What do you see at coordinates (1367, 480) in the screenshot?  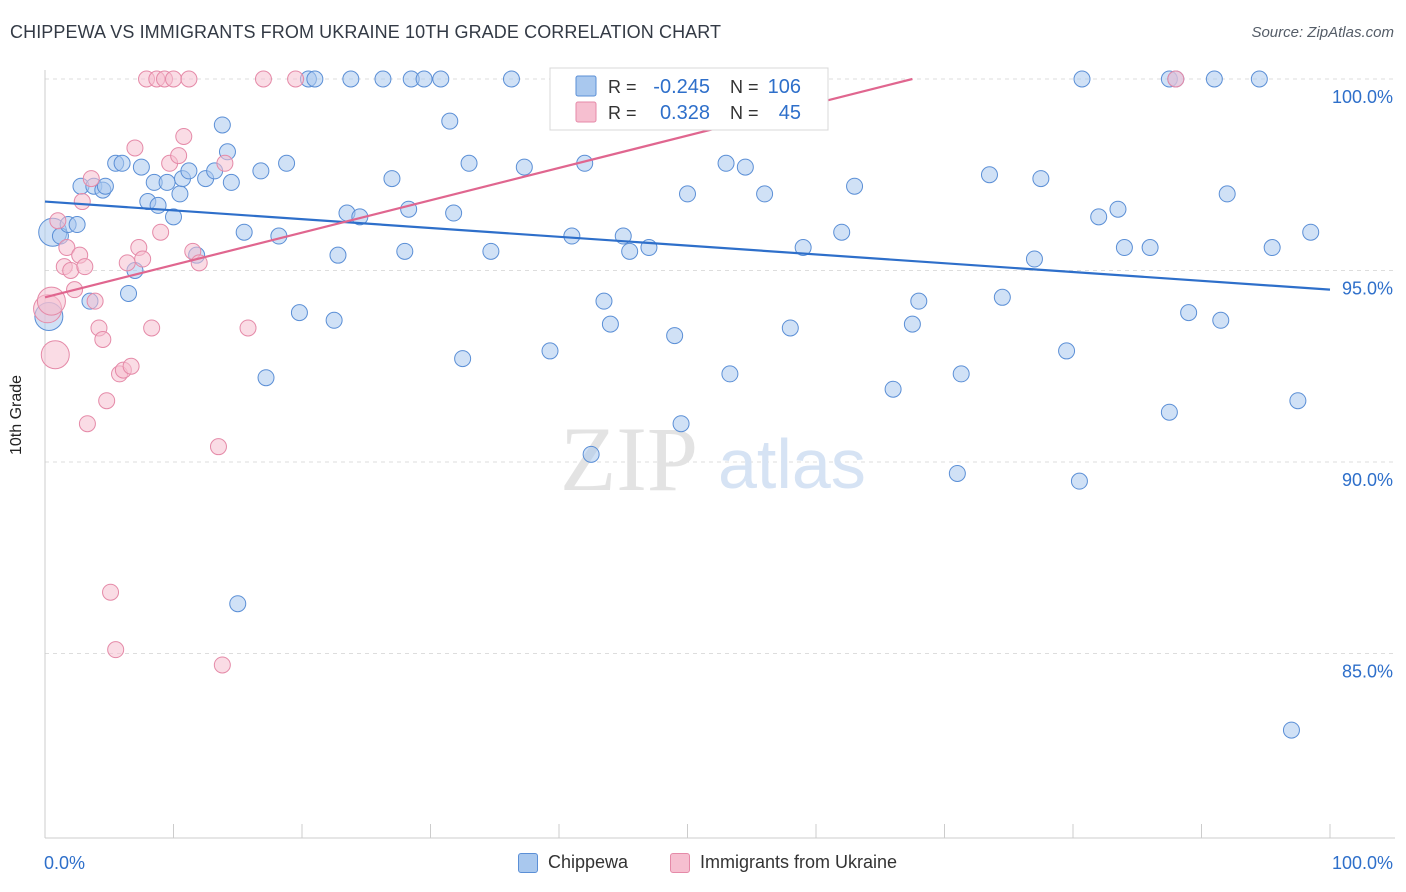 I see `y-tick-label: 90.0%` at bounding box center [1367, 480].